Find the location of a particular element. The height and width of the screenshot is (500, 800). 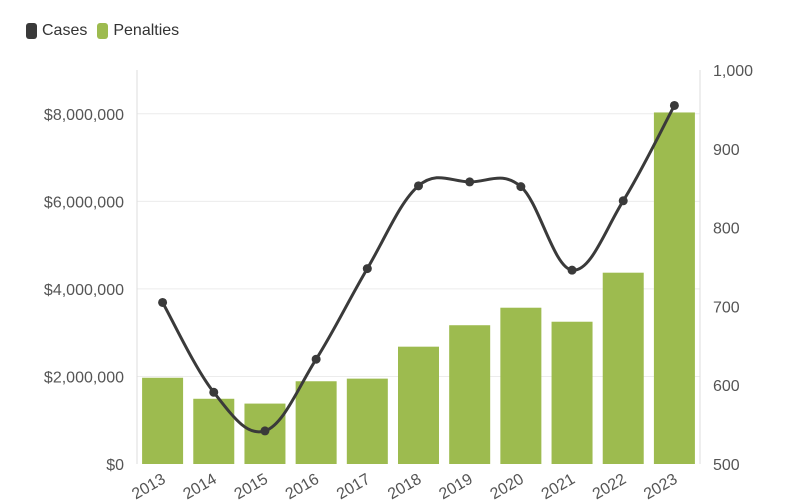

y-right-tick-label: 1,000 is located at coordinates (733, 71).